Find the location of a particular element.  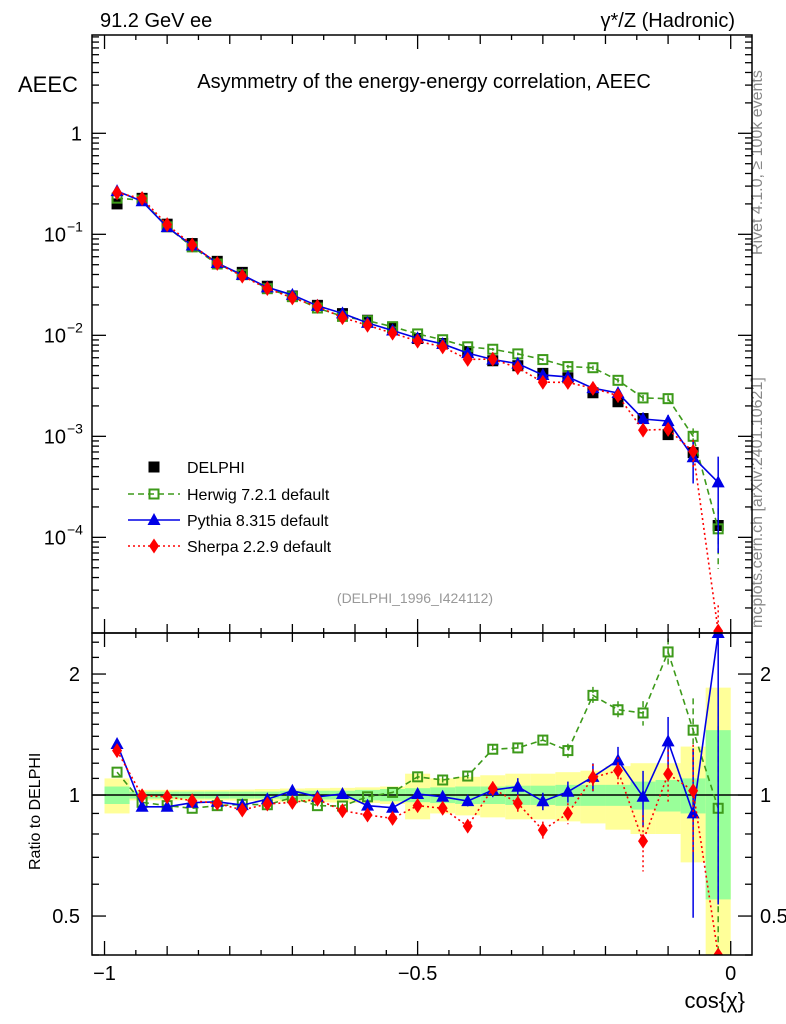

ratio-tick-label: 2 is located at coordinates (74, 675).